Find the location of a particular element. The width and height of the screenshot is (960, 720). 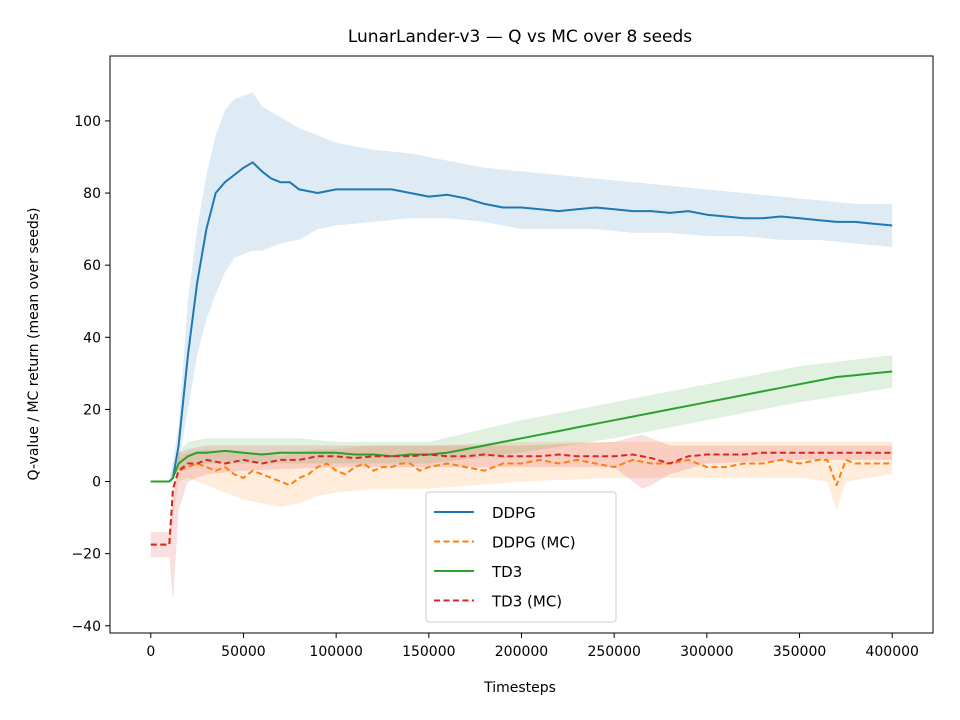

y-tick-label: 80 is located at coordinates (92, 194).